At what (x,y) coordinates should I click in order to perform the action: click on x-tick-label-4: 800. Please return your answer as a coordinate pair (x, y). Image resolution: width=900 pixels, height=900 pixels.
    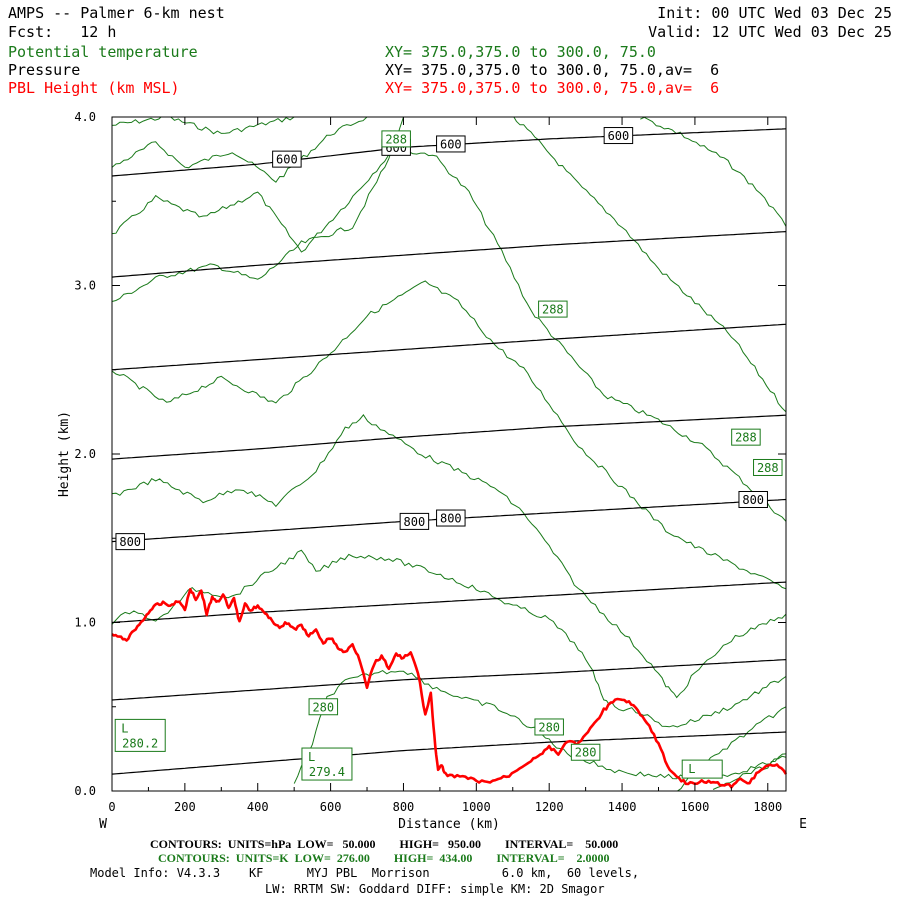
    Looking at the image, I should click on (404, 807).